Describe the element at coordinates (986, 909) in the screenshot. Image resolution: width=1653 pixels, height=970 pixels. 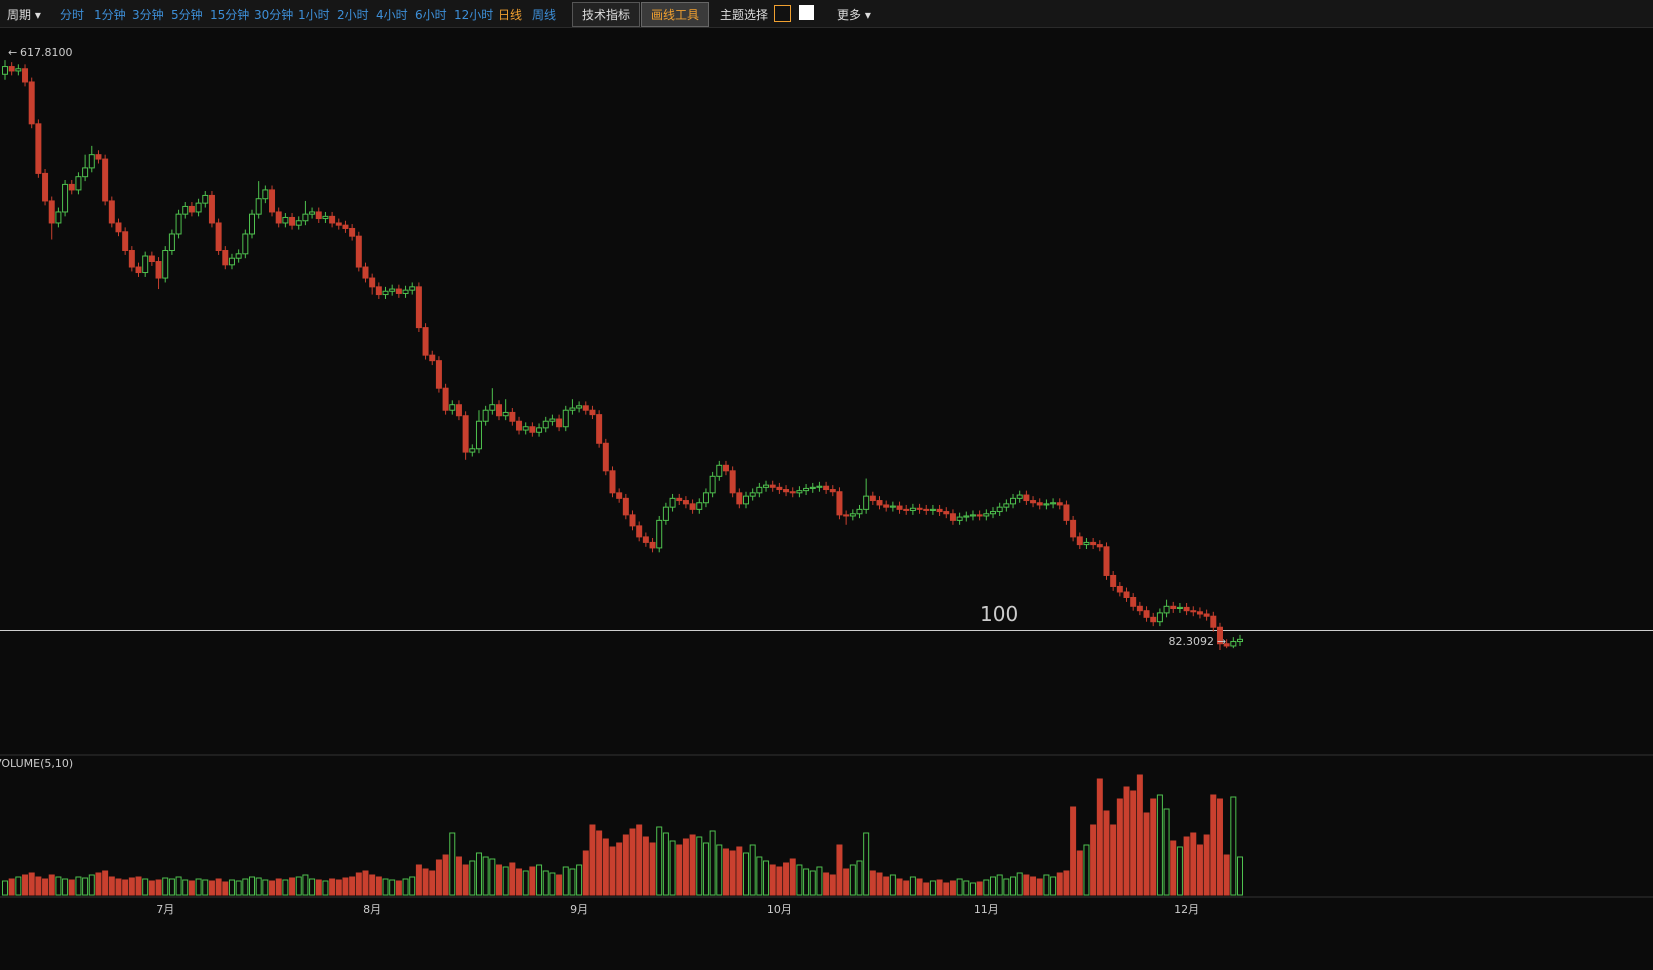
I see `x-tick-label: 11月` at that location.